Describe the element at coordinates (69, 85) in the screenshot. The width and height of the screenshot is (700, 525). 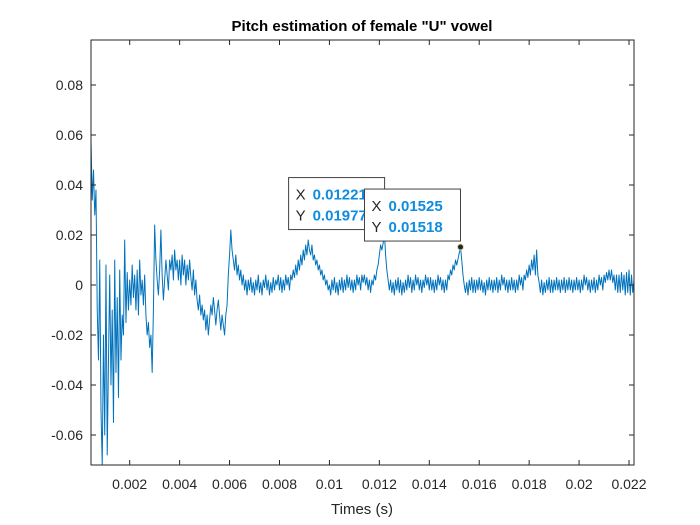
I see `y-tick-label: 0.08` at that location.